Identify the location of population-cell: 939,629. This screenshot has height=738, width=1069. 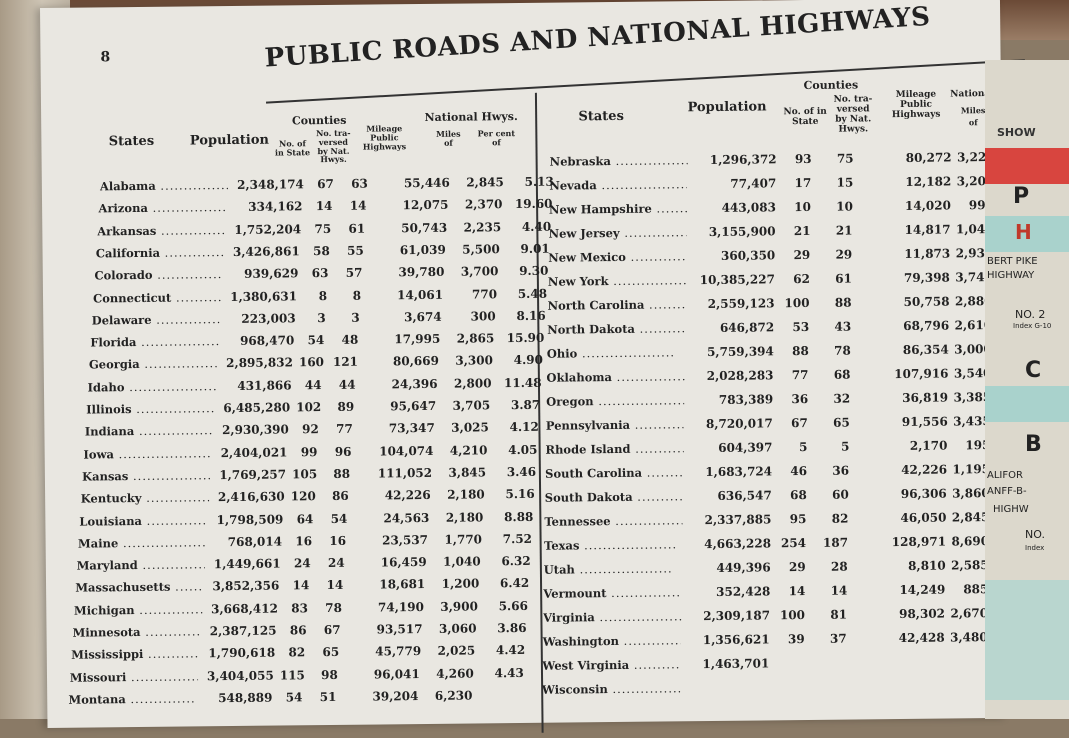
(263, 273).